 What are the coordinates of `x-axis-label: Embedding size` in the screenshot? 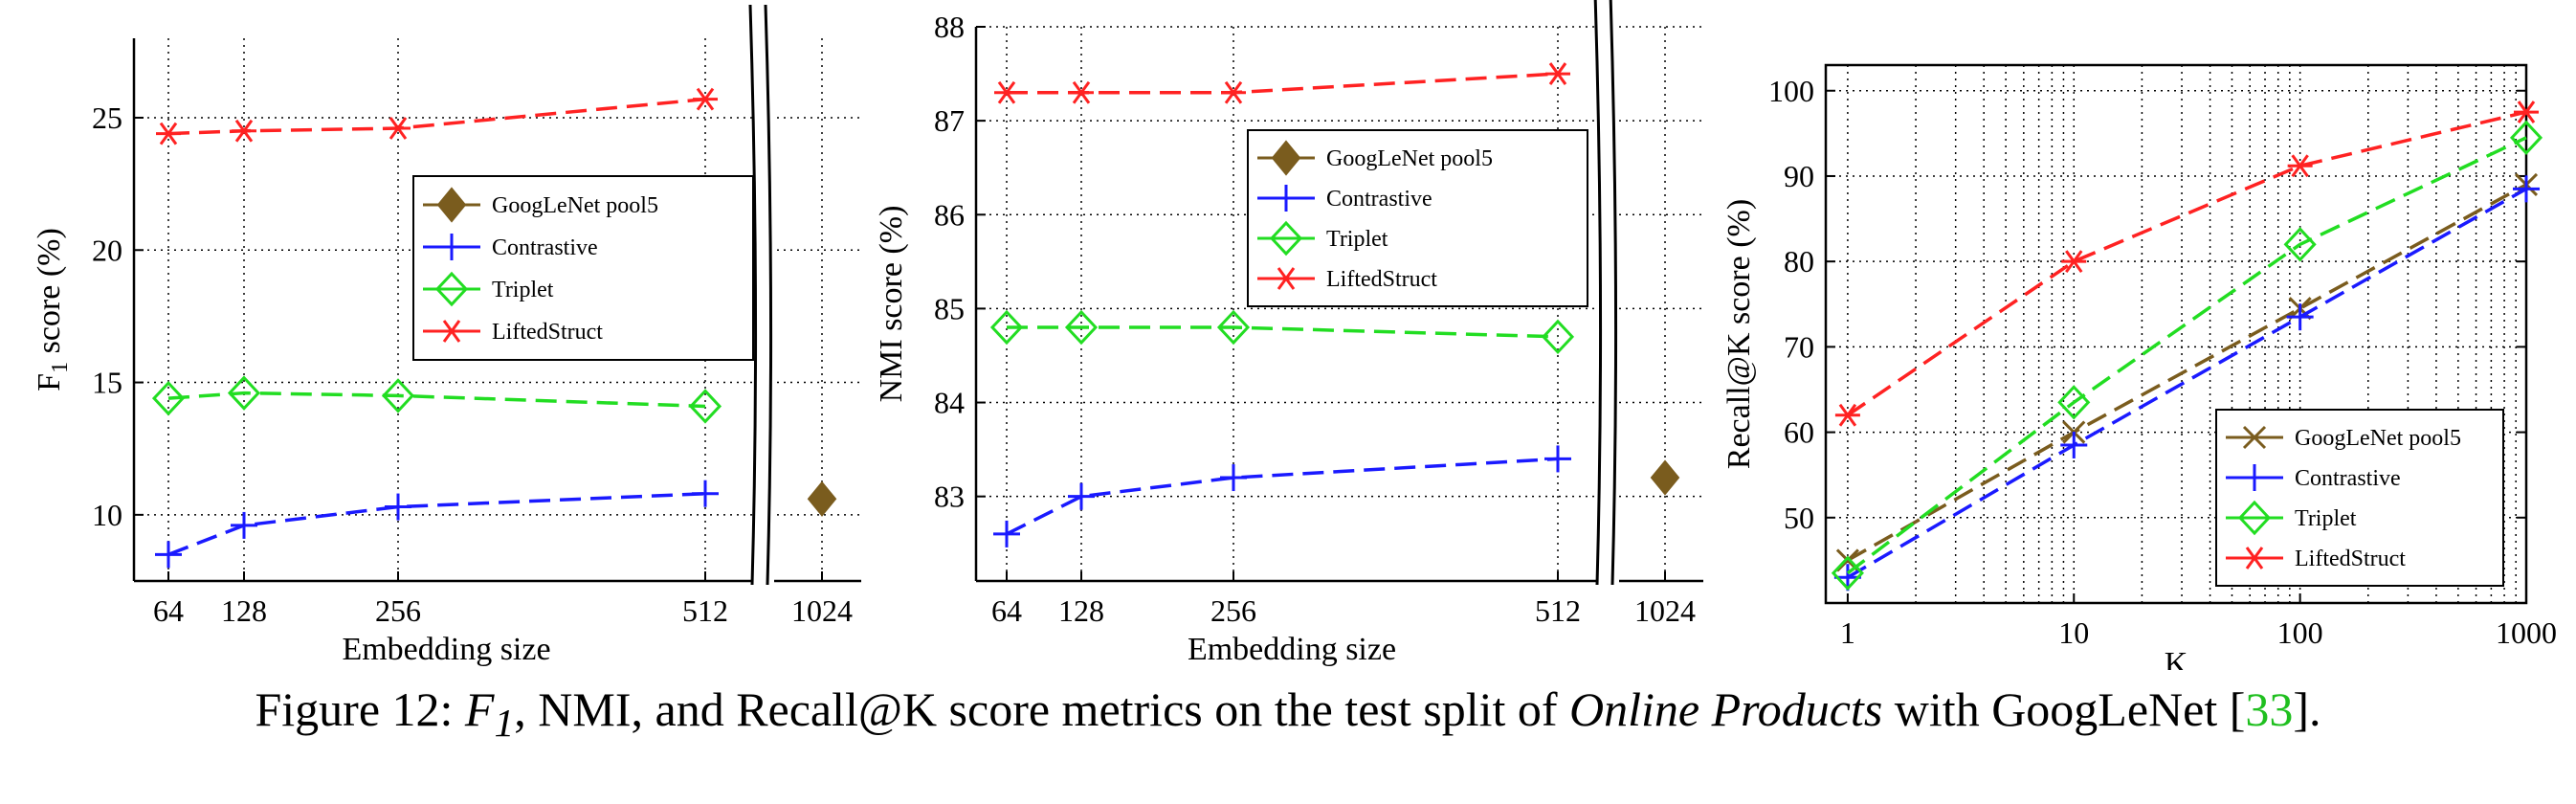 It's located at (446, 649).